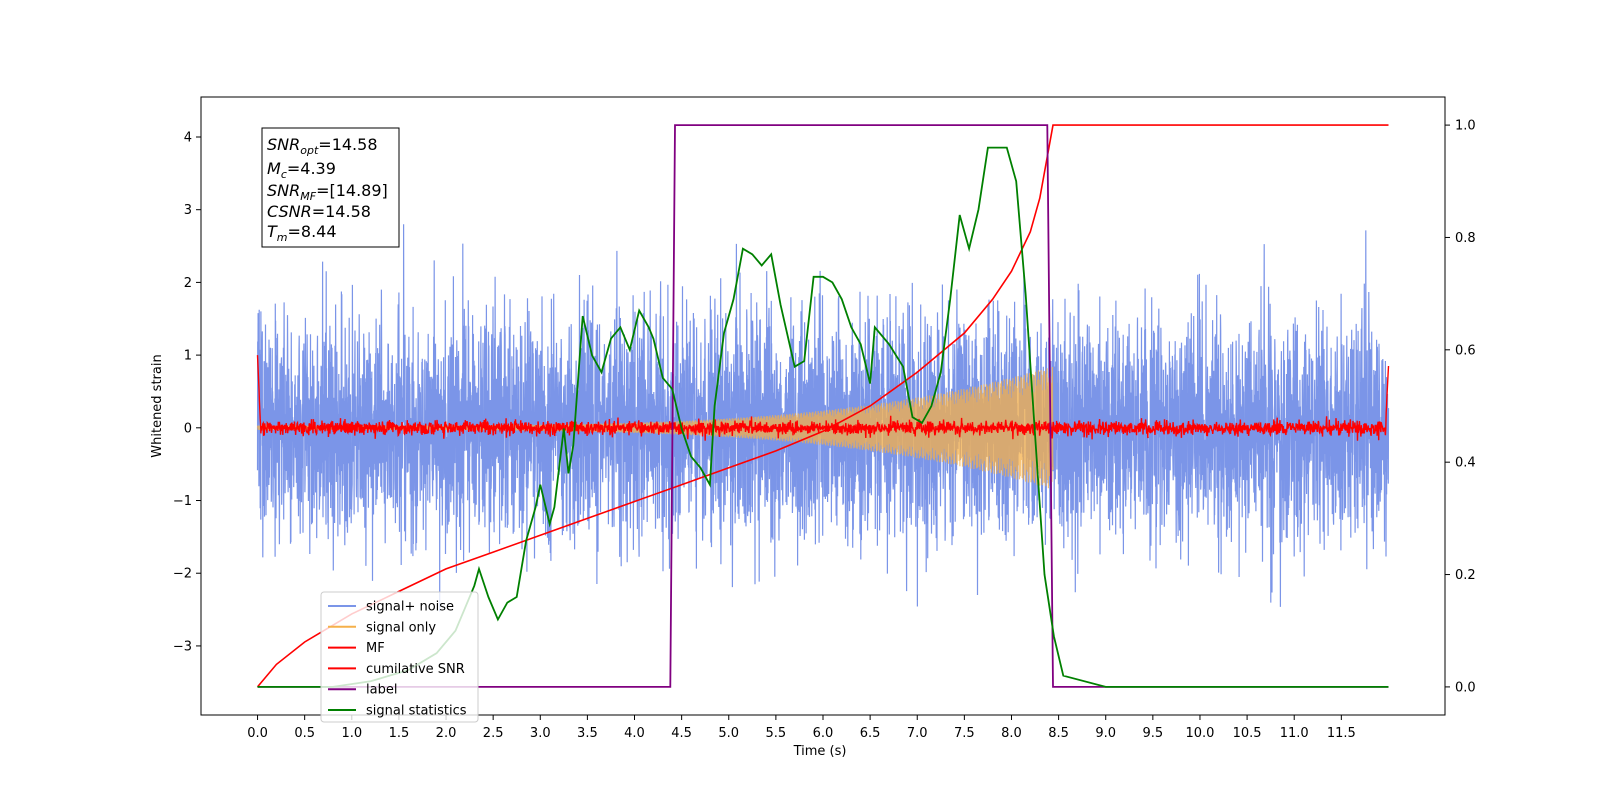 This screenshot has height=800, width=1600. Describe the element at coordinates (182, 574) in the screenshot. I see `y-tick-label: −2` at that location.